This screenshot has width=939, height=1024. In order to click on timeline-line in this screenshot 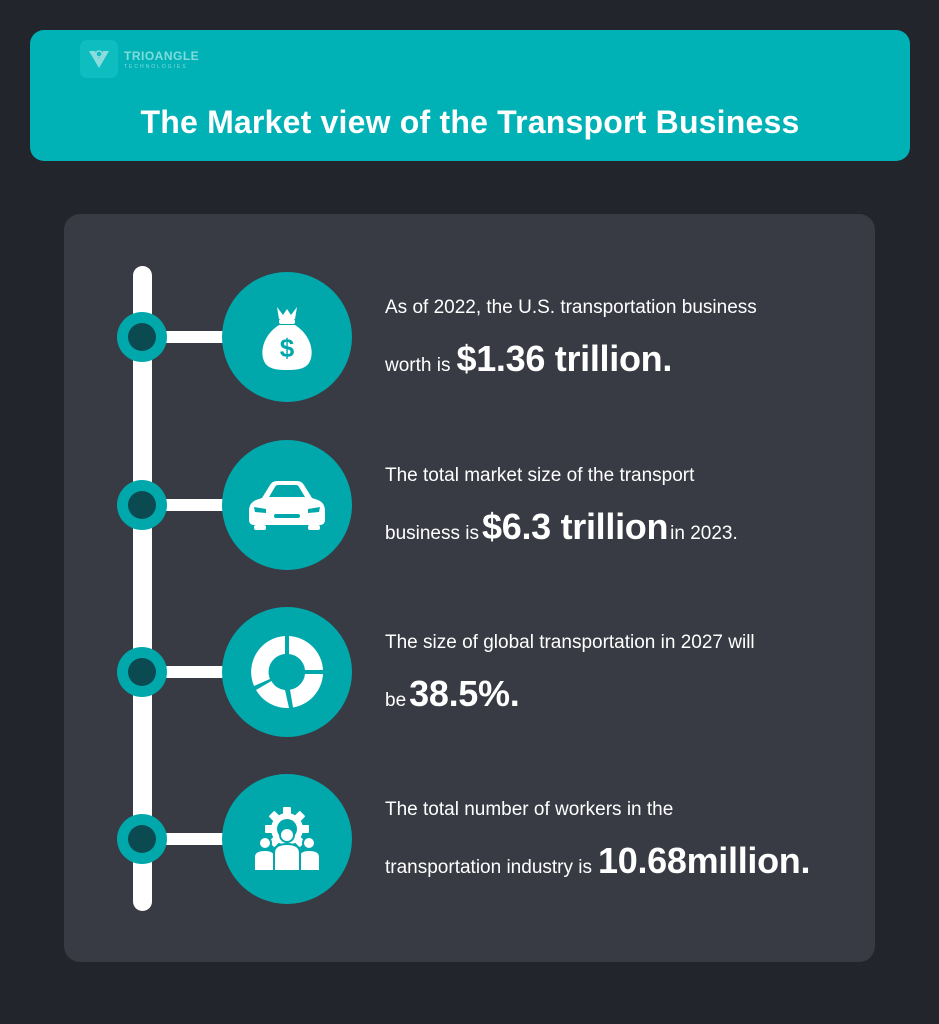, I will do `click(142, 588)`.